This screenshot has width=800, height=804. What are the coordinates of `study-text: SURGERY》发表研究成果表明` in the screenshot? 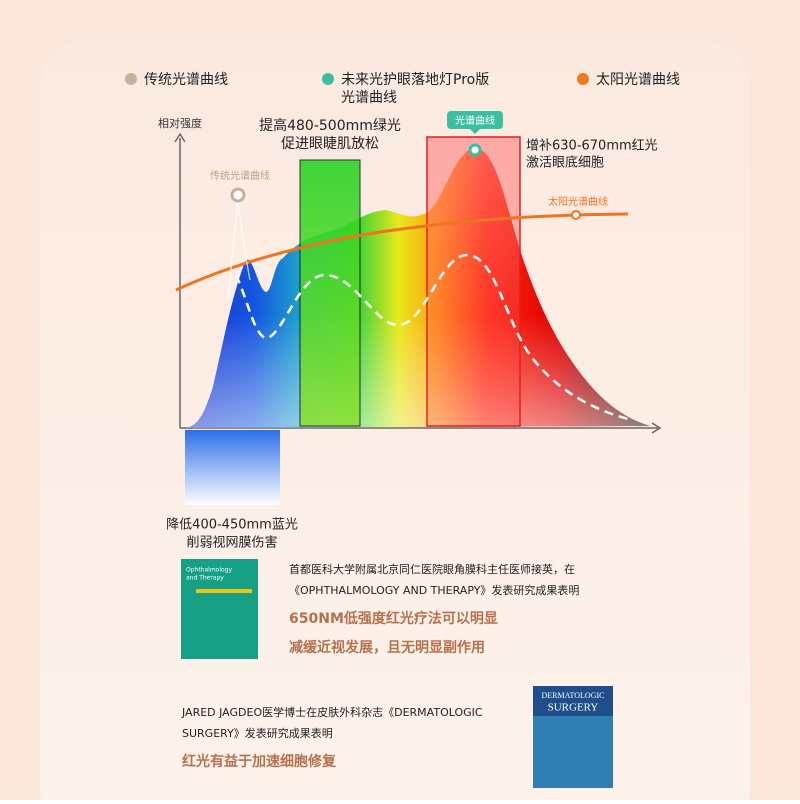 It's located at (257, 733).